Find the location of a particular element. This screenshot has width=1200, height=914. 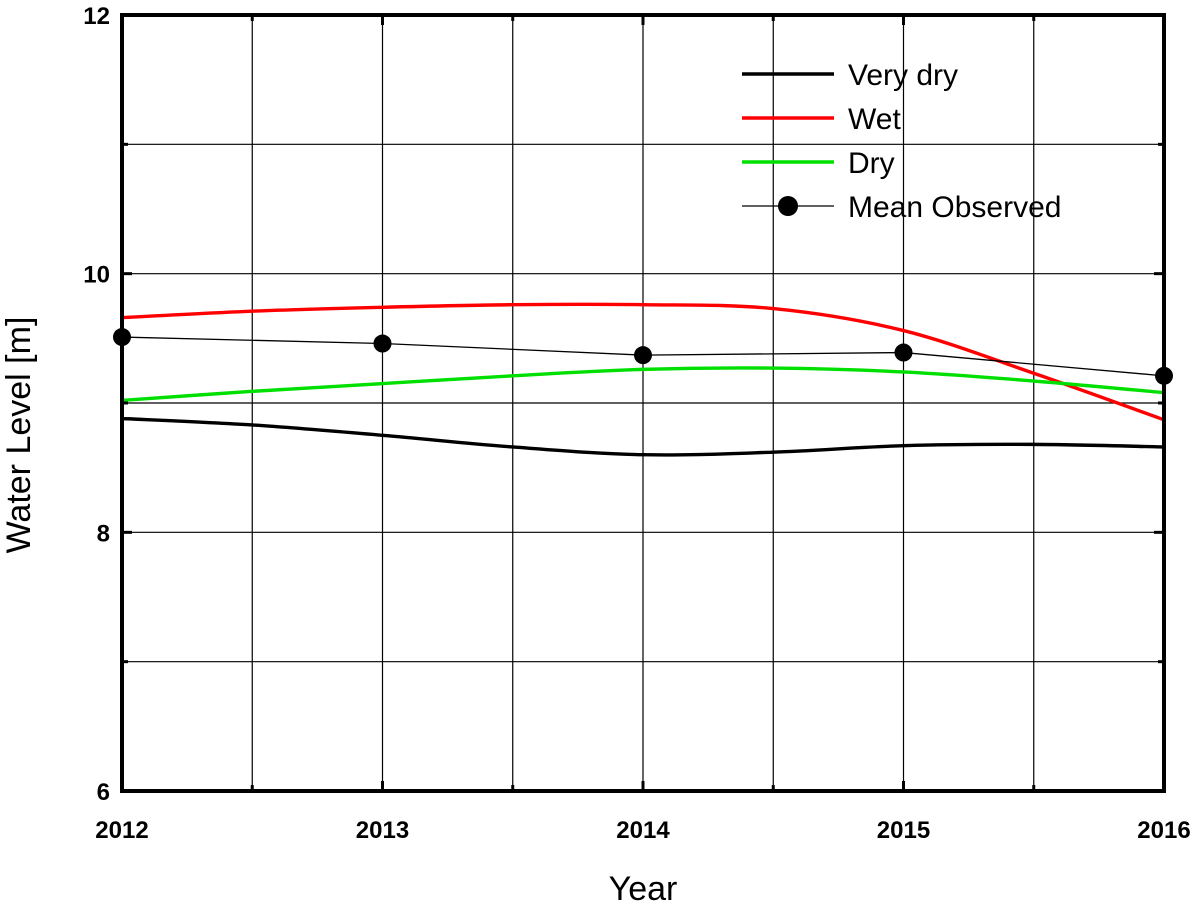

legend-item-very-dry: Very dry is located at coordinates (850, 75).